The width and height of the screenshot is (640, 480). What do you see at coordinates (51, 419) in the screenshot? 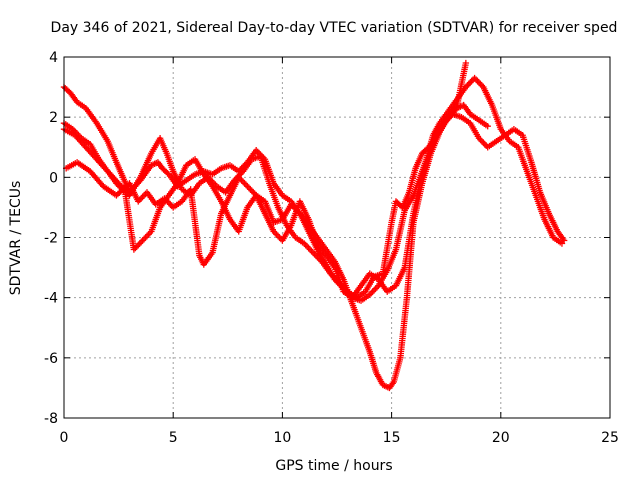
I see `y-tick-label: -8` at bounding box center [51, 419].